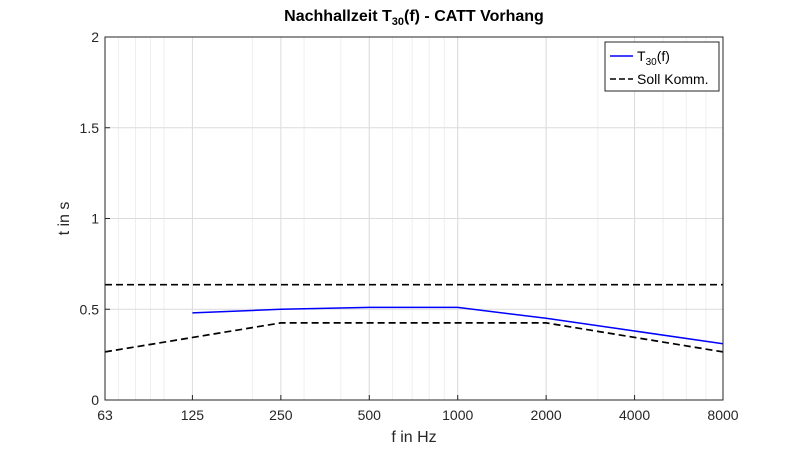 The height and width of the screenshot is (450, 800). I want to click on y-tick-label-1: 0.5, so click(90, 309).